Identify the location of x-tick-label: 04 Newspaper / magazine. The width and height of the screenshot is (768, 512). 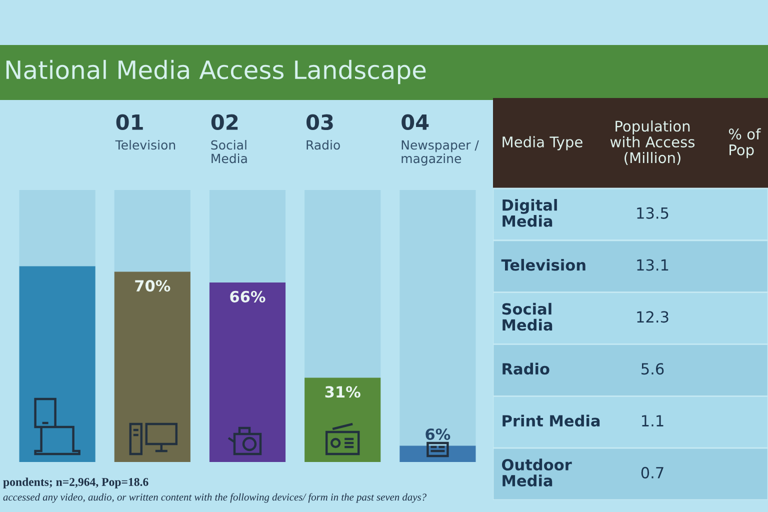
(440, 140).